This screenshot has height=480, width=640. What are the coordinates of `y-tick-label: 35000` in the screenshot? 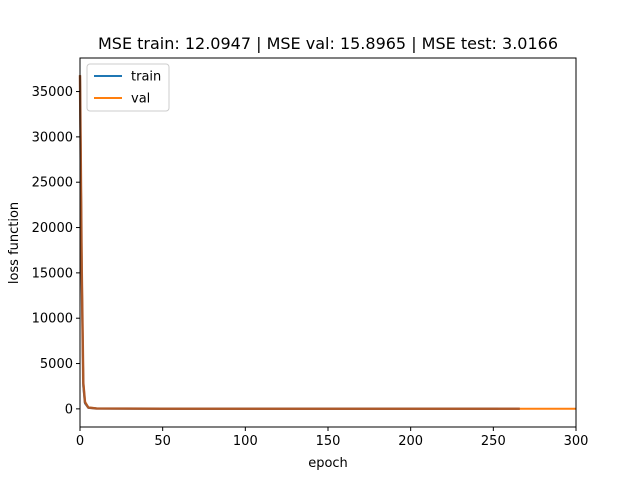 It's located at (52, 92).